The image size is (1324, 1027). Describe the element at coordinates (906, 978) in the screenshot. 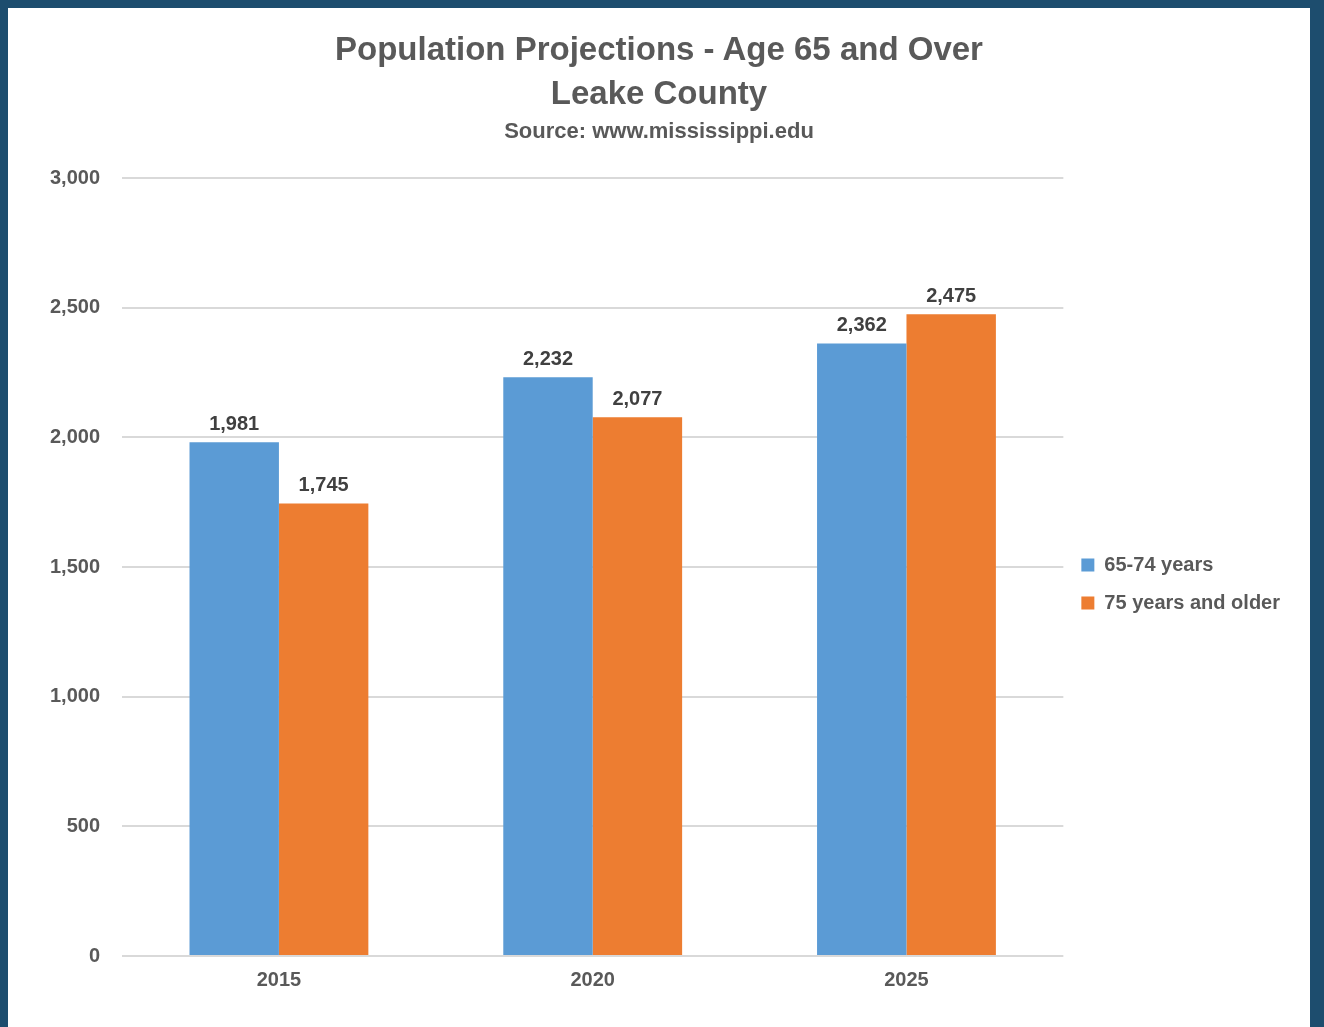

I see `x-tick-label: 2025` at that location.